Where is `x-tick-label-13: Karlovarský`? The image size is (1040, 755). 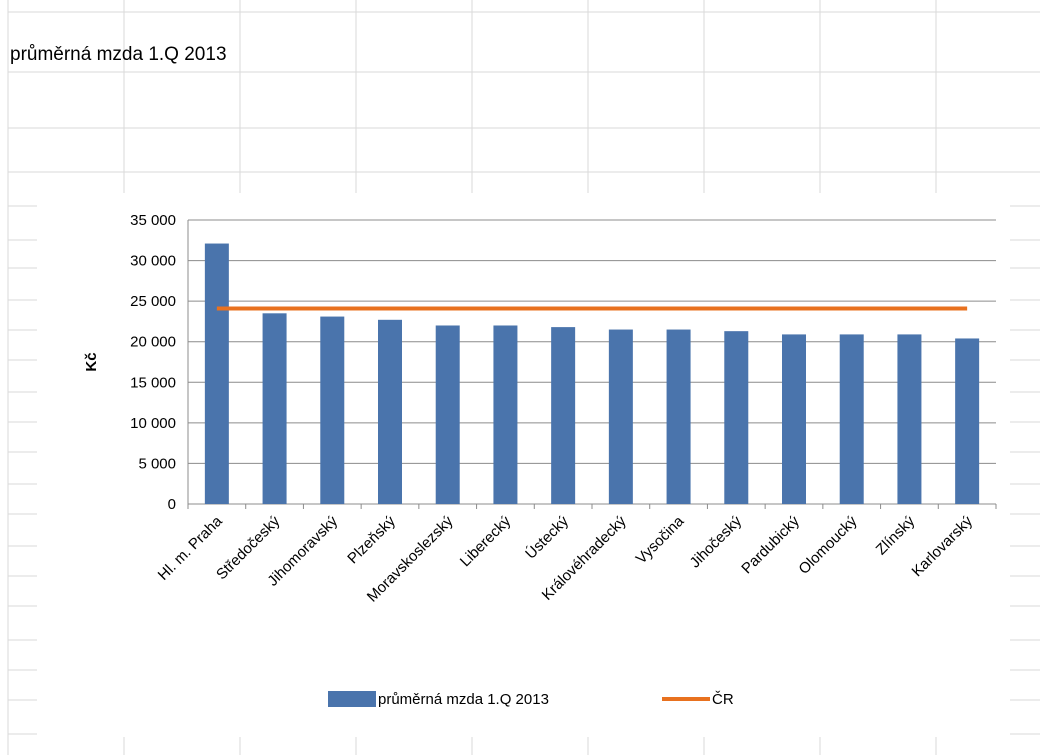 x-tick-label-13: Karlovarský is located at coordinates (943, 546).